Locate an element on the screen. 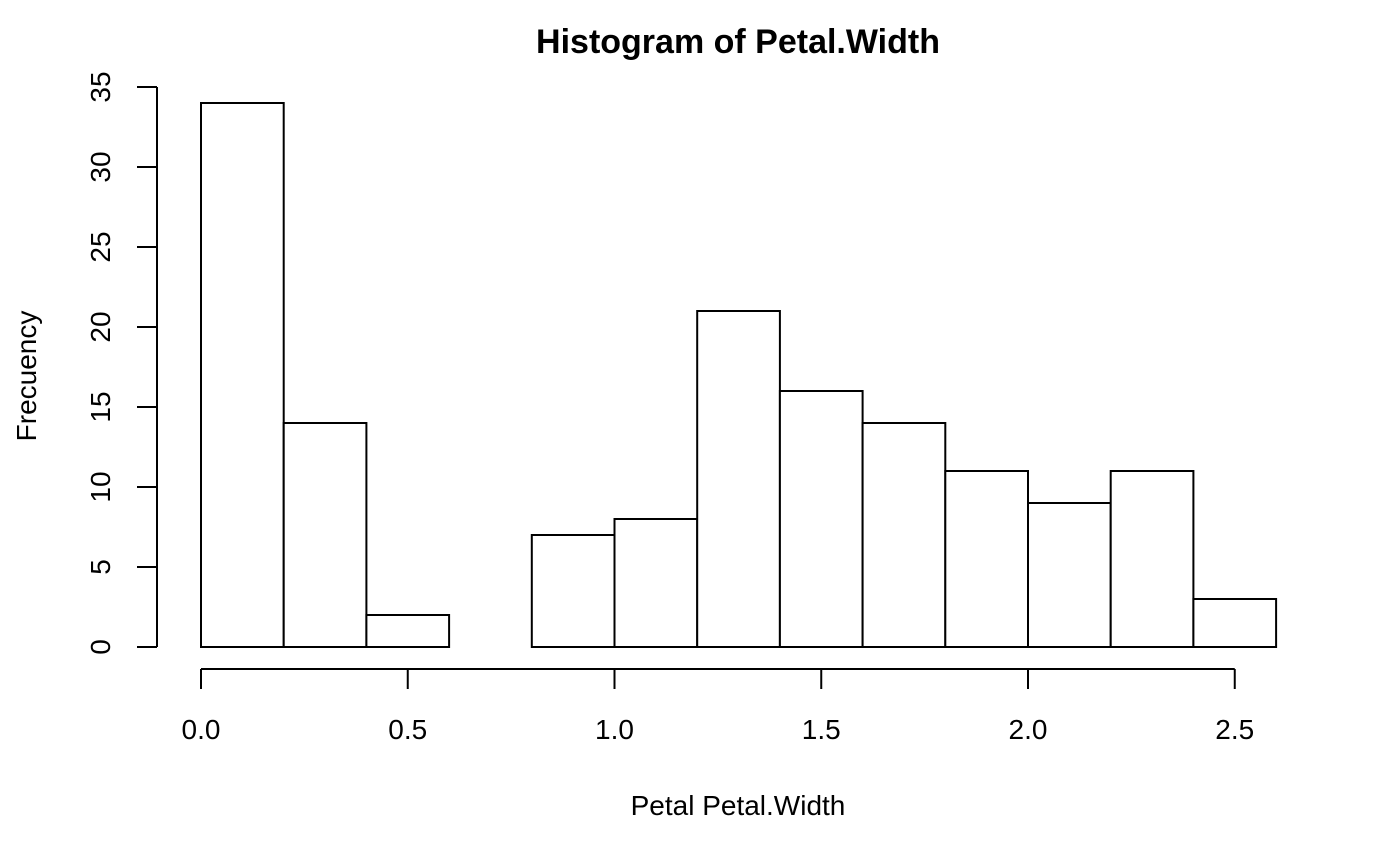 This screenshot has height=865, width=1400. y-tick-label: 20 is located at coordinates (100, 326).